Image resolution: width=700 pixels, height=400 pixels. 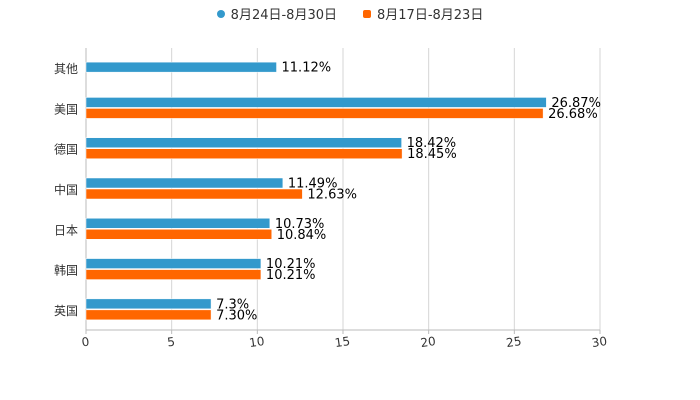 I want to click on y-tick-label: 中国, so click(x=66, y=189).